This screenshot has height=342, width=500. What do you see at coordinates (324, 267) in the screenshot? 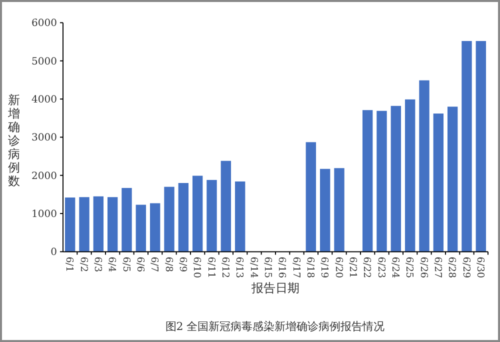
I see `x-tick-label: 6/19` at bounding box center [324, 267].